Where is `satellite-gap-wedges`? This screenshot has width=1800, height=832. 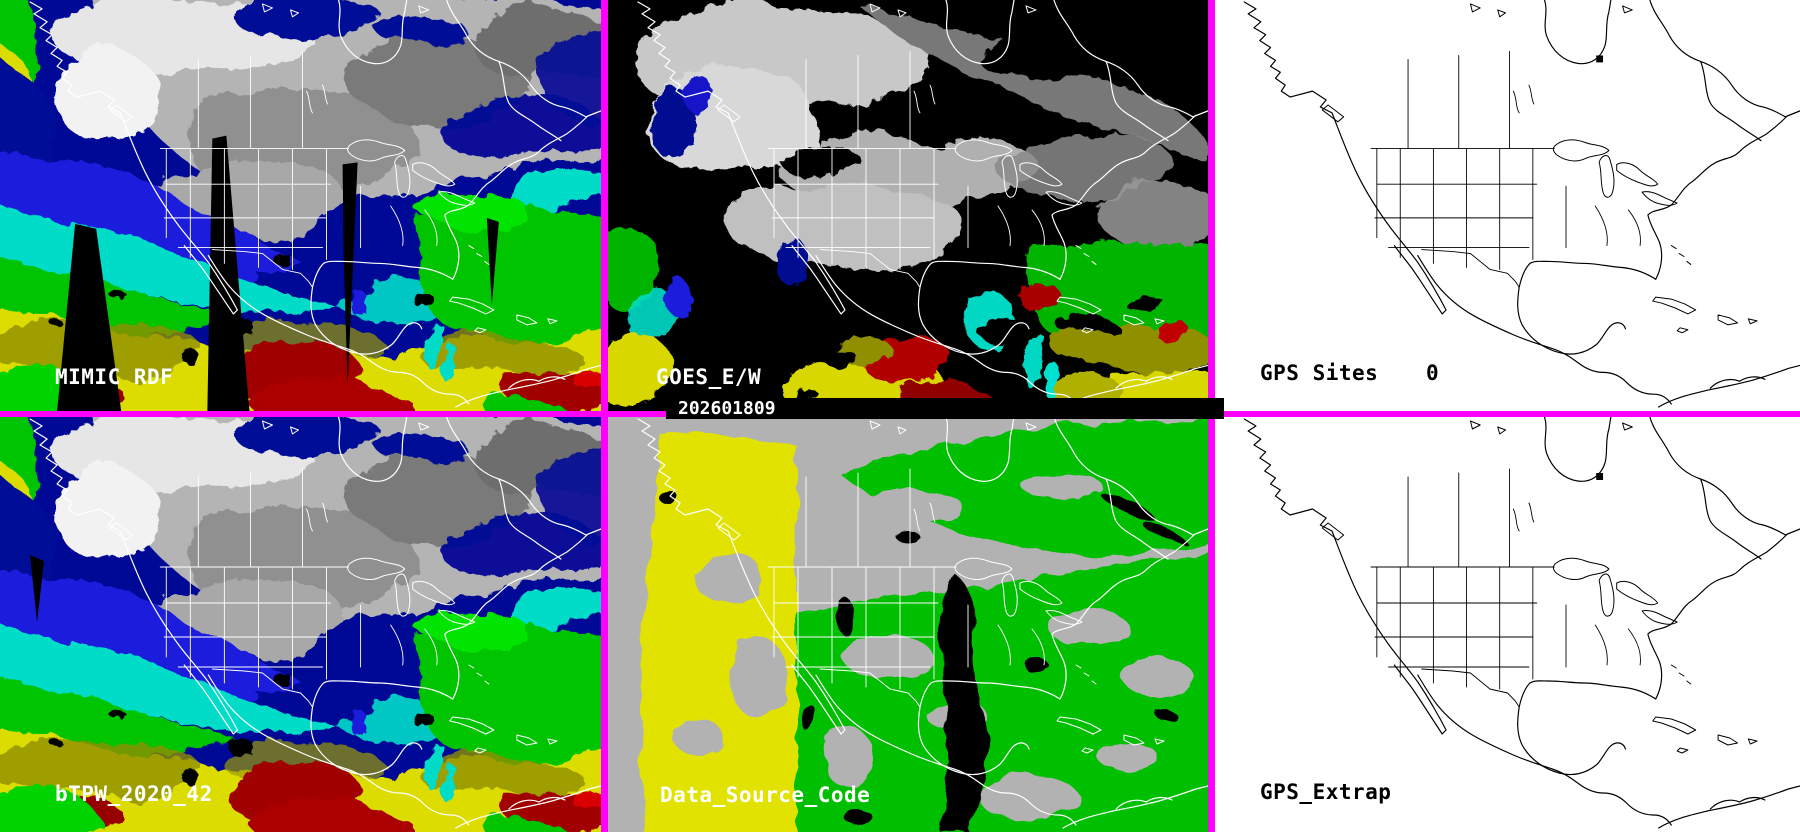
satellite-gap-wedges is located at coordinates (278, 273).